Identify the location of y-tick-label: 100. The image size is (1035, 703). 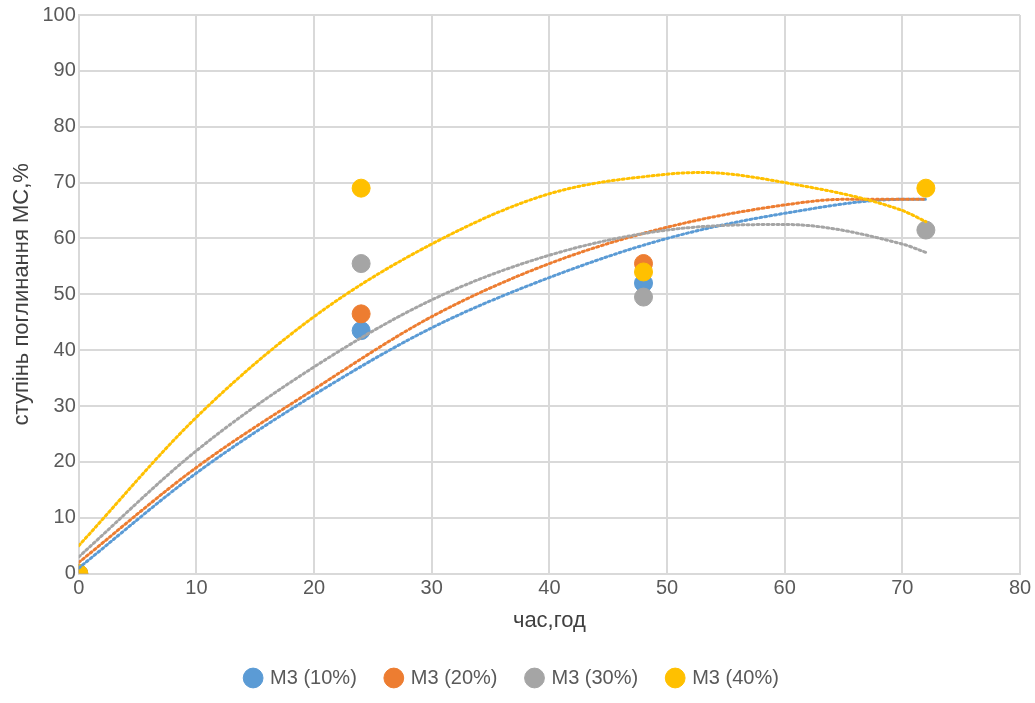
(59, 13).